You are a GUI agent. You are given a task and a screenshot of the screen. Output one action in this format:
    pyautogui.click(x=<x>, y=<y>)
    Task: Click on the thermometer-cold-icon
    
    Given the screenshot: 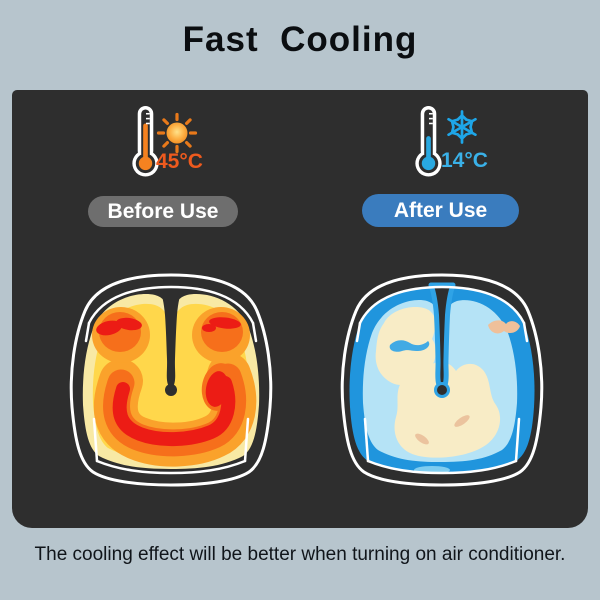 What is the action you would take?
    pyautogui.click(x=428, y=141)
    